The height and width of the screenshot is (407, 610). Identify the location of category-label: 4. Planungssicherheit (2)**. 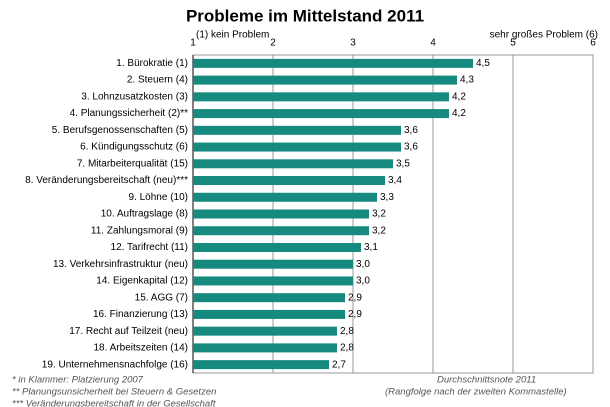
(129, 113).